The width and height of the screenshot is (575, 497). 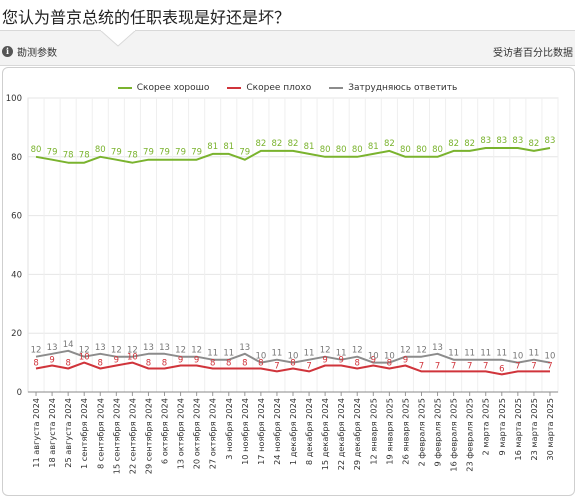 I want to click on x-tick-label: 16 марта 2025, so click(x=518, y=429).